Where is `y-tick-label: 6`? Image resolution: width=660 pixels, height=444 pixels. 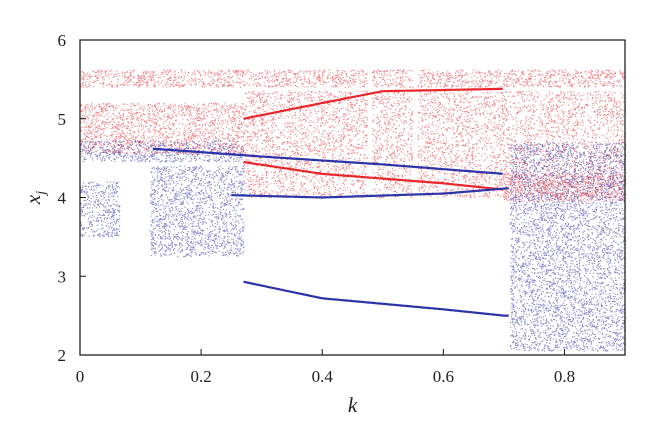
y-tick-label: 6 is located at coordinates (62, 40).